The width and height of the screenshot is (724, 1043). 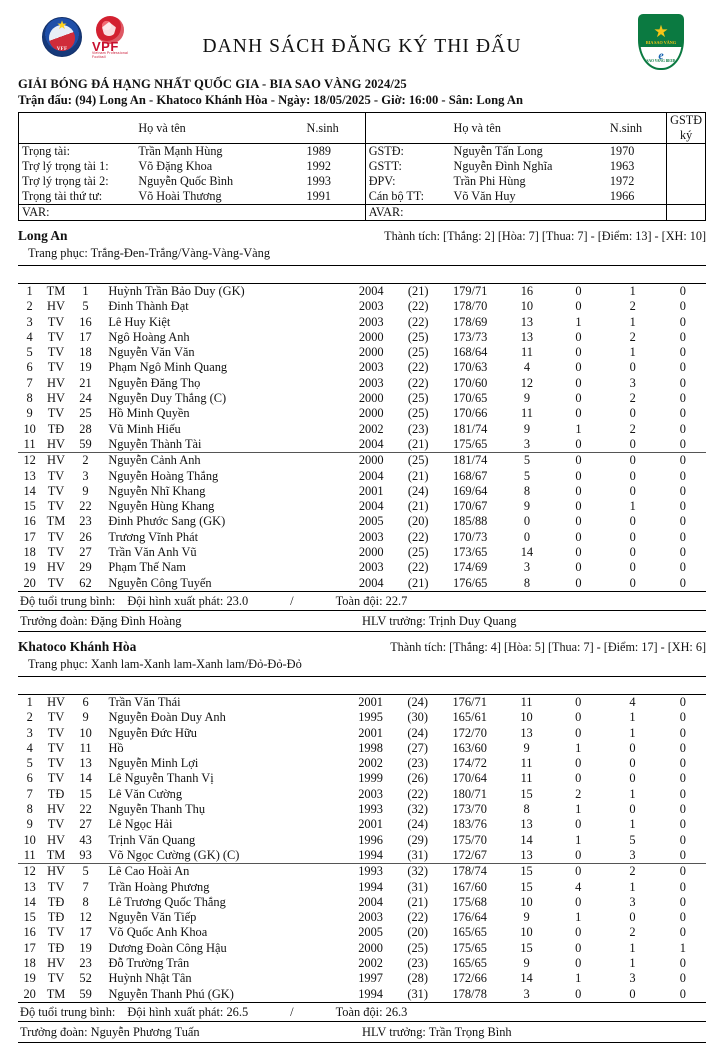 What do you see at coordinates (370, 763) in the screenshot?
I see `player-born: 2002` at bounding box center [370, 763].